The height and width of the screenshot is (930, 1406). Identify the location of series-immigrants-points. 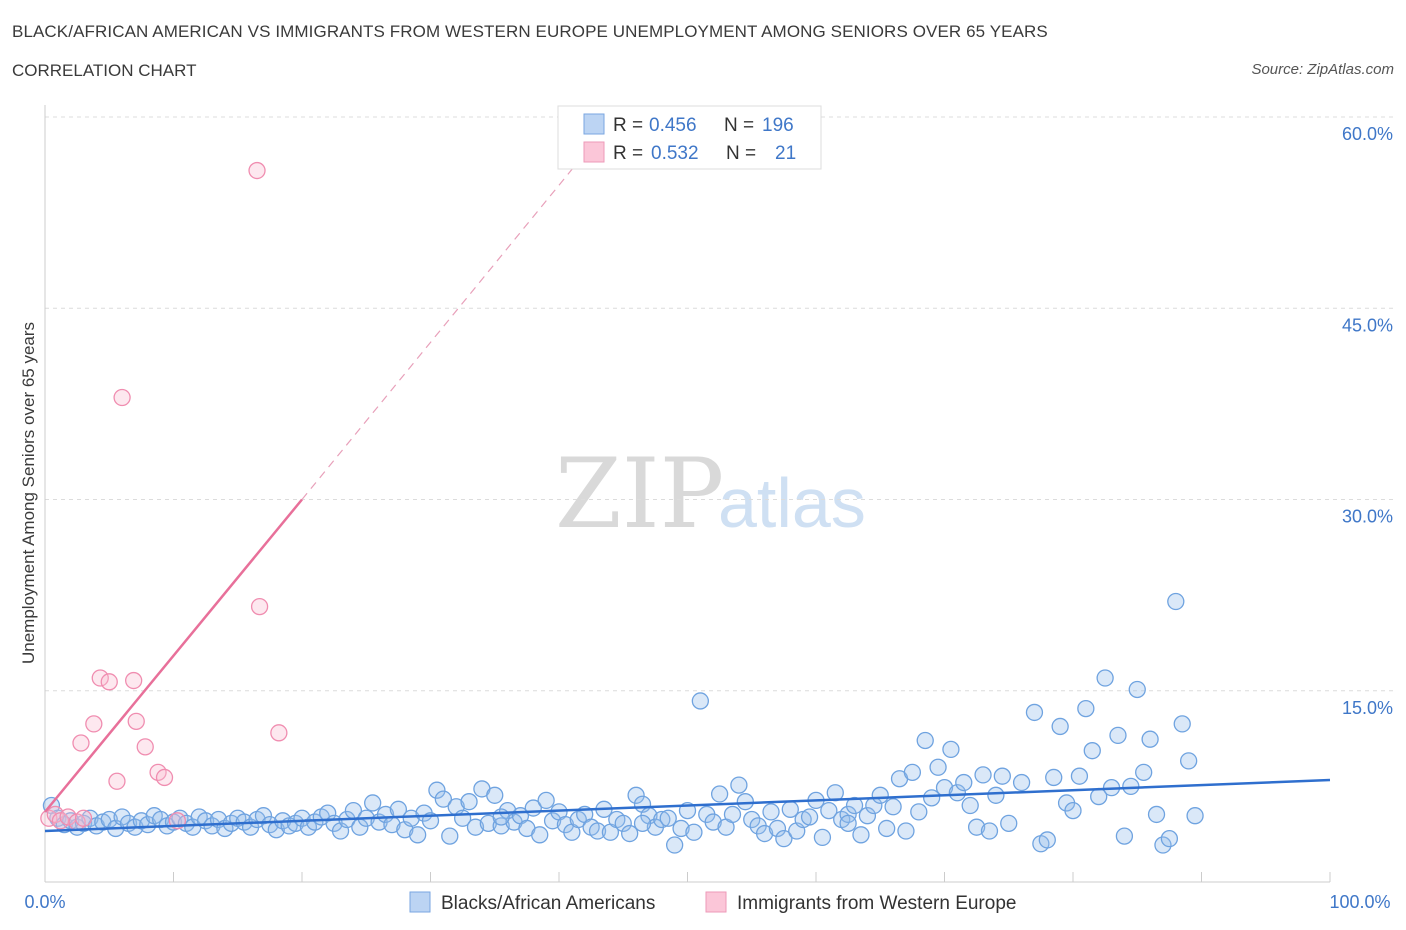
(164, 496).